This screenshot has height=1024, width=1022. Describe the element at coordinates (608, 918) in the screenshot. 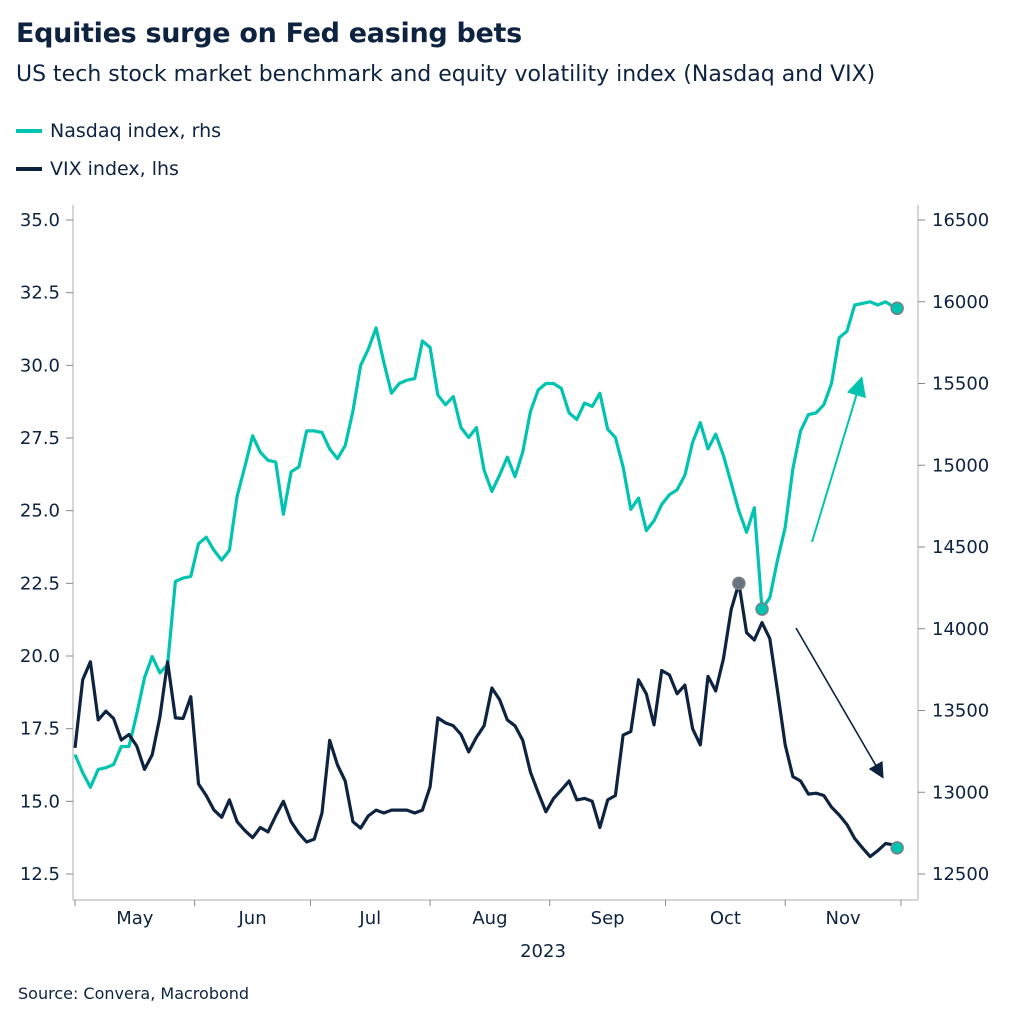

I see `x-axis-tick-label: Sep` at that location.